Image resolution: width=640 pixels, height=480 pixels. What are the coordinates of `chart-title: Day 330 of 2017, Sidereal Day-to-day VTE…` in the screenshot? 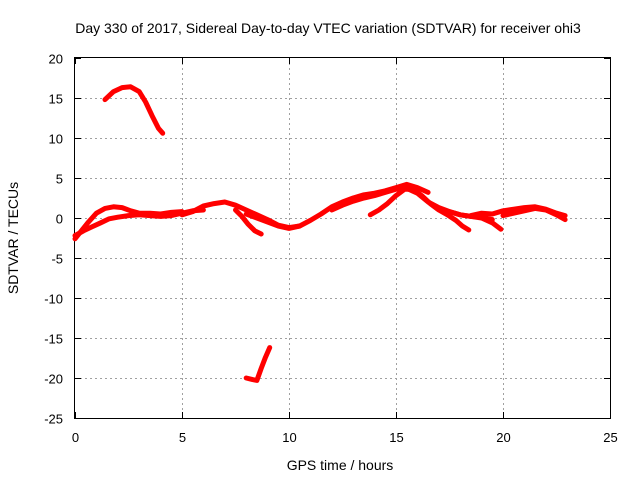 It's located at (328, 28).